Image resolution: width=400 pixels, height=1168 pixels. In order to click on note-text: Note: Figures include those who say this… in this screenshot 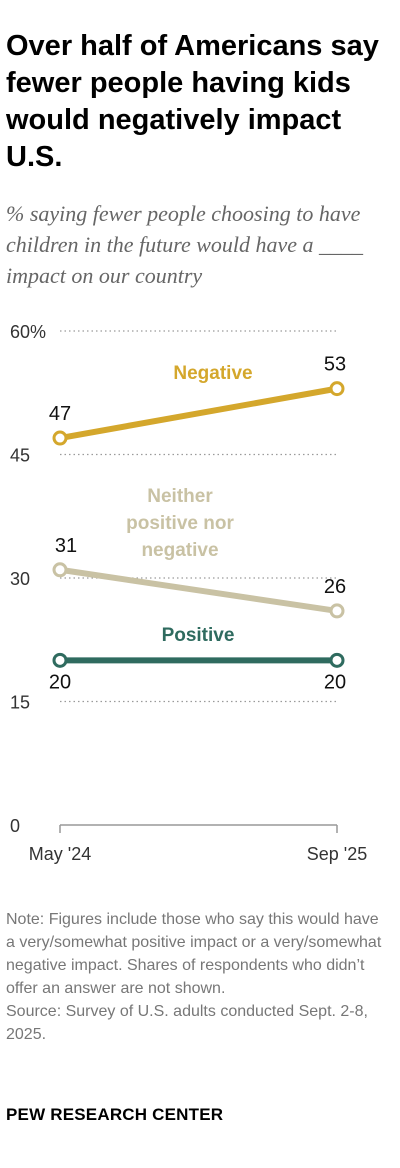, I will do `click(194, 954)`.